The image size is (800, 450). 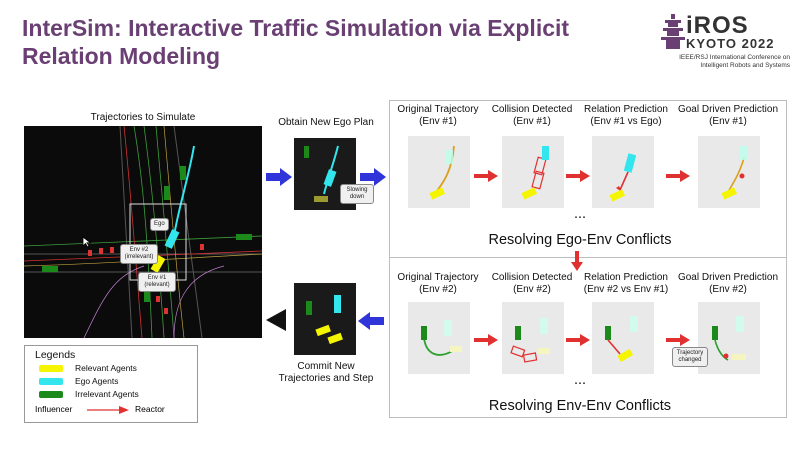 What do you see at coordinates (577, 261) in the screenshot?
I see `arrow-down-icon` at bounding box center [577, 261].